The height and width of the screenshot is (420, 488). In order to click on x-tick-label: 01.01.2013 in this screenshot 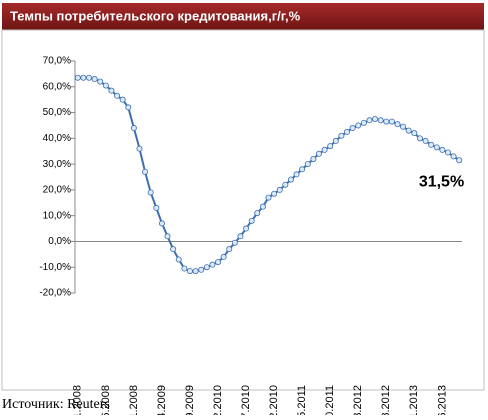, I will do `click(414, 400)`.